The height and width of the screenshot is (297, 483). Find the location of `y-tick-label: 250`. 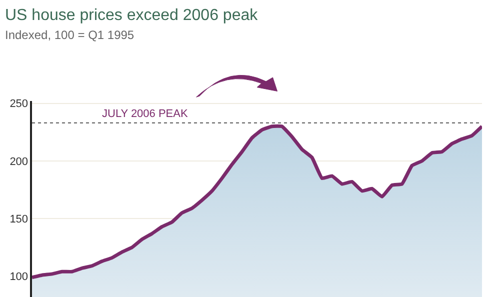

y-tick-label: 250 is located at coordinates (19, 104).